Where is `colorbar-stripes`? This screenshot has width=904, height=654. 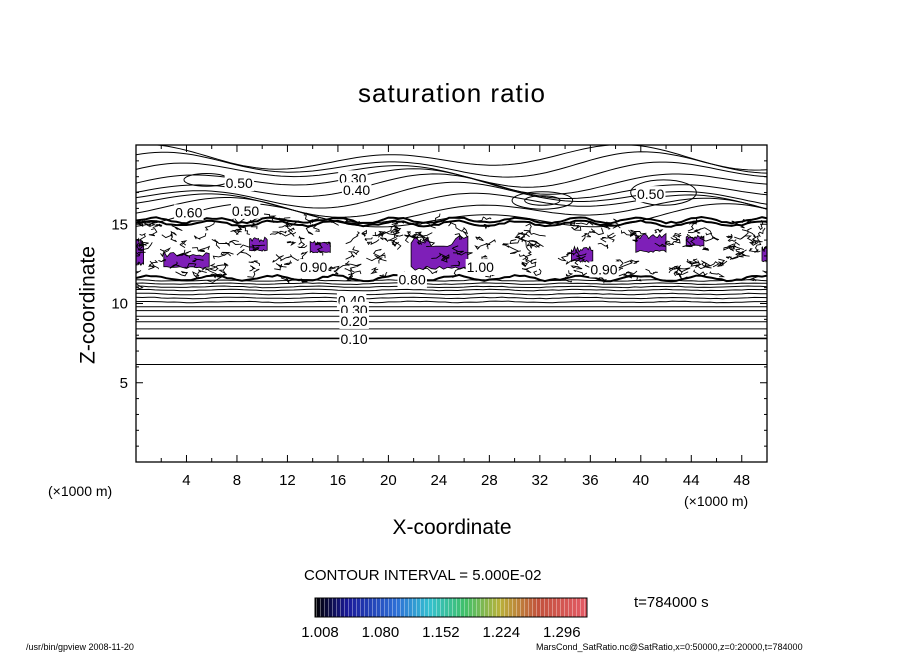 colorbar-stripes is located at coordinates (451, 607).